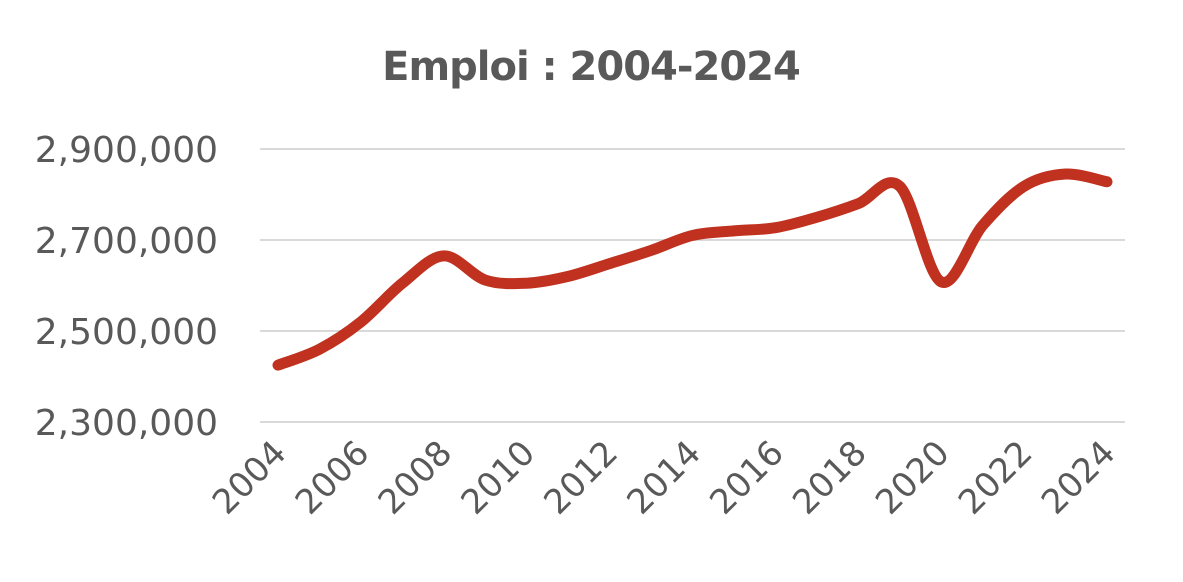  I want to click on y-tick-label: 2,300,000, so click(126, 423).